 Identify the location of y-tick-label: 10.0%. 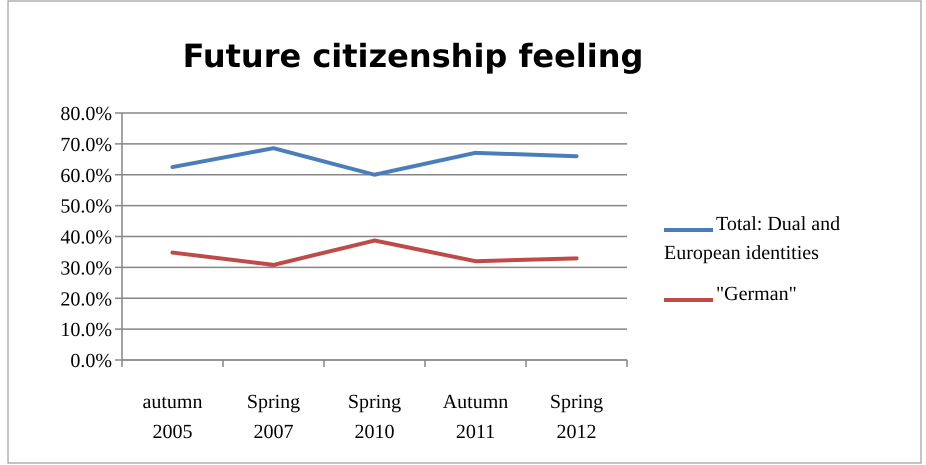
(86, 330).